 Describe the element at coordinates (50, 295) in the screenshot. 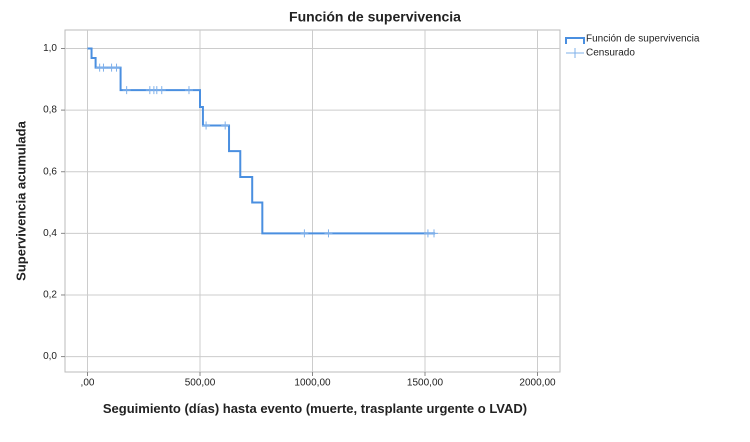

I see `y-tick-label: 0,2` at that location.